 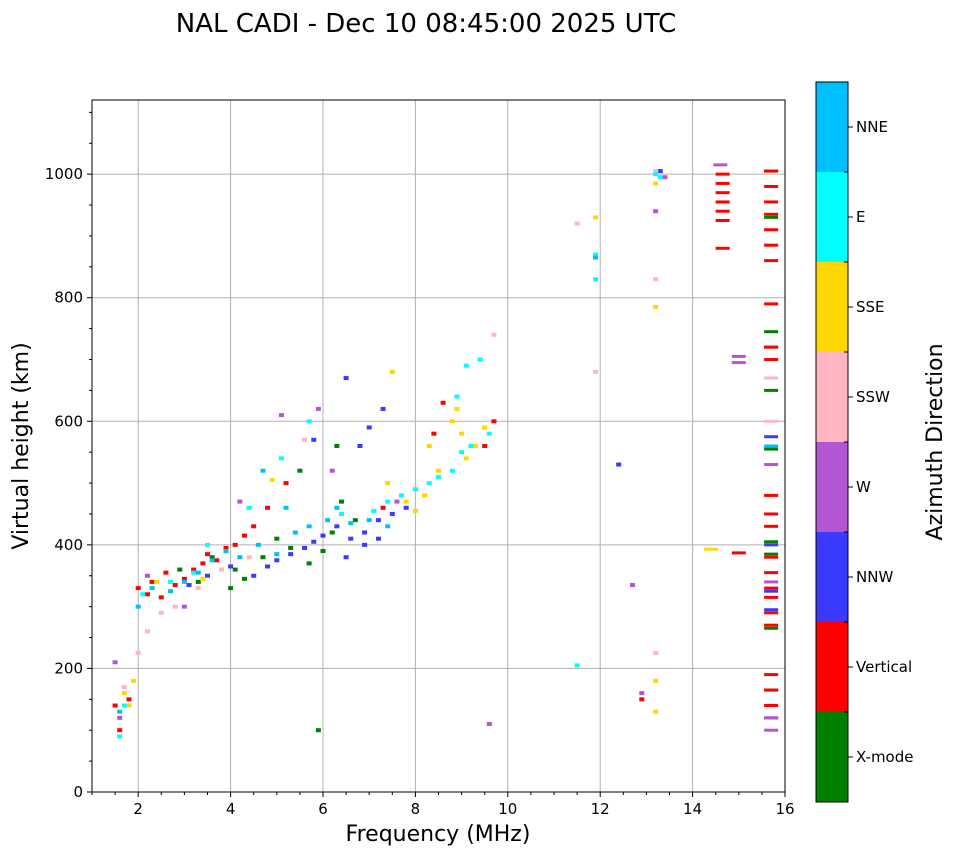 I want to click on y-tick-label: 400, so click(x=68, y=545).